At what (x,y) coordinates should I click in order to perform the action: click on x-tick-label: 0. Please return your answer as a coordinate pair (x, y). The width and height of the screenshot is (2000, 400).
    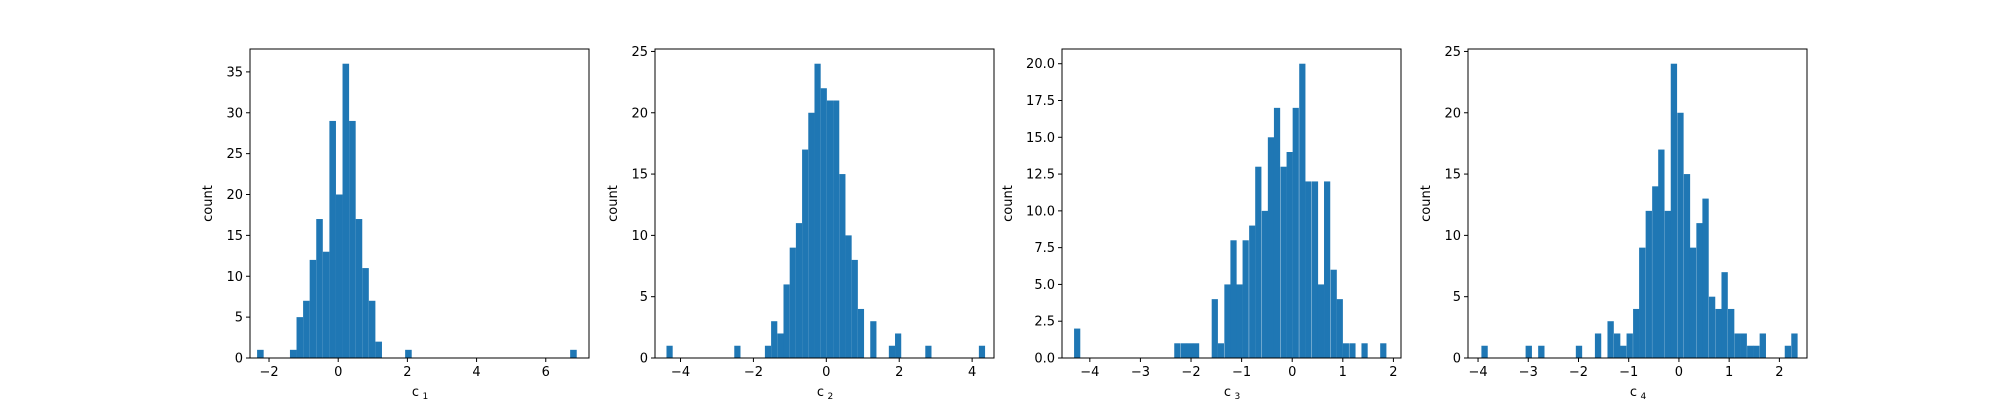
    Looking at the image, I should click on (338, 372).